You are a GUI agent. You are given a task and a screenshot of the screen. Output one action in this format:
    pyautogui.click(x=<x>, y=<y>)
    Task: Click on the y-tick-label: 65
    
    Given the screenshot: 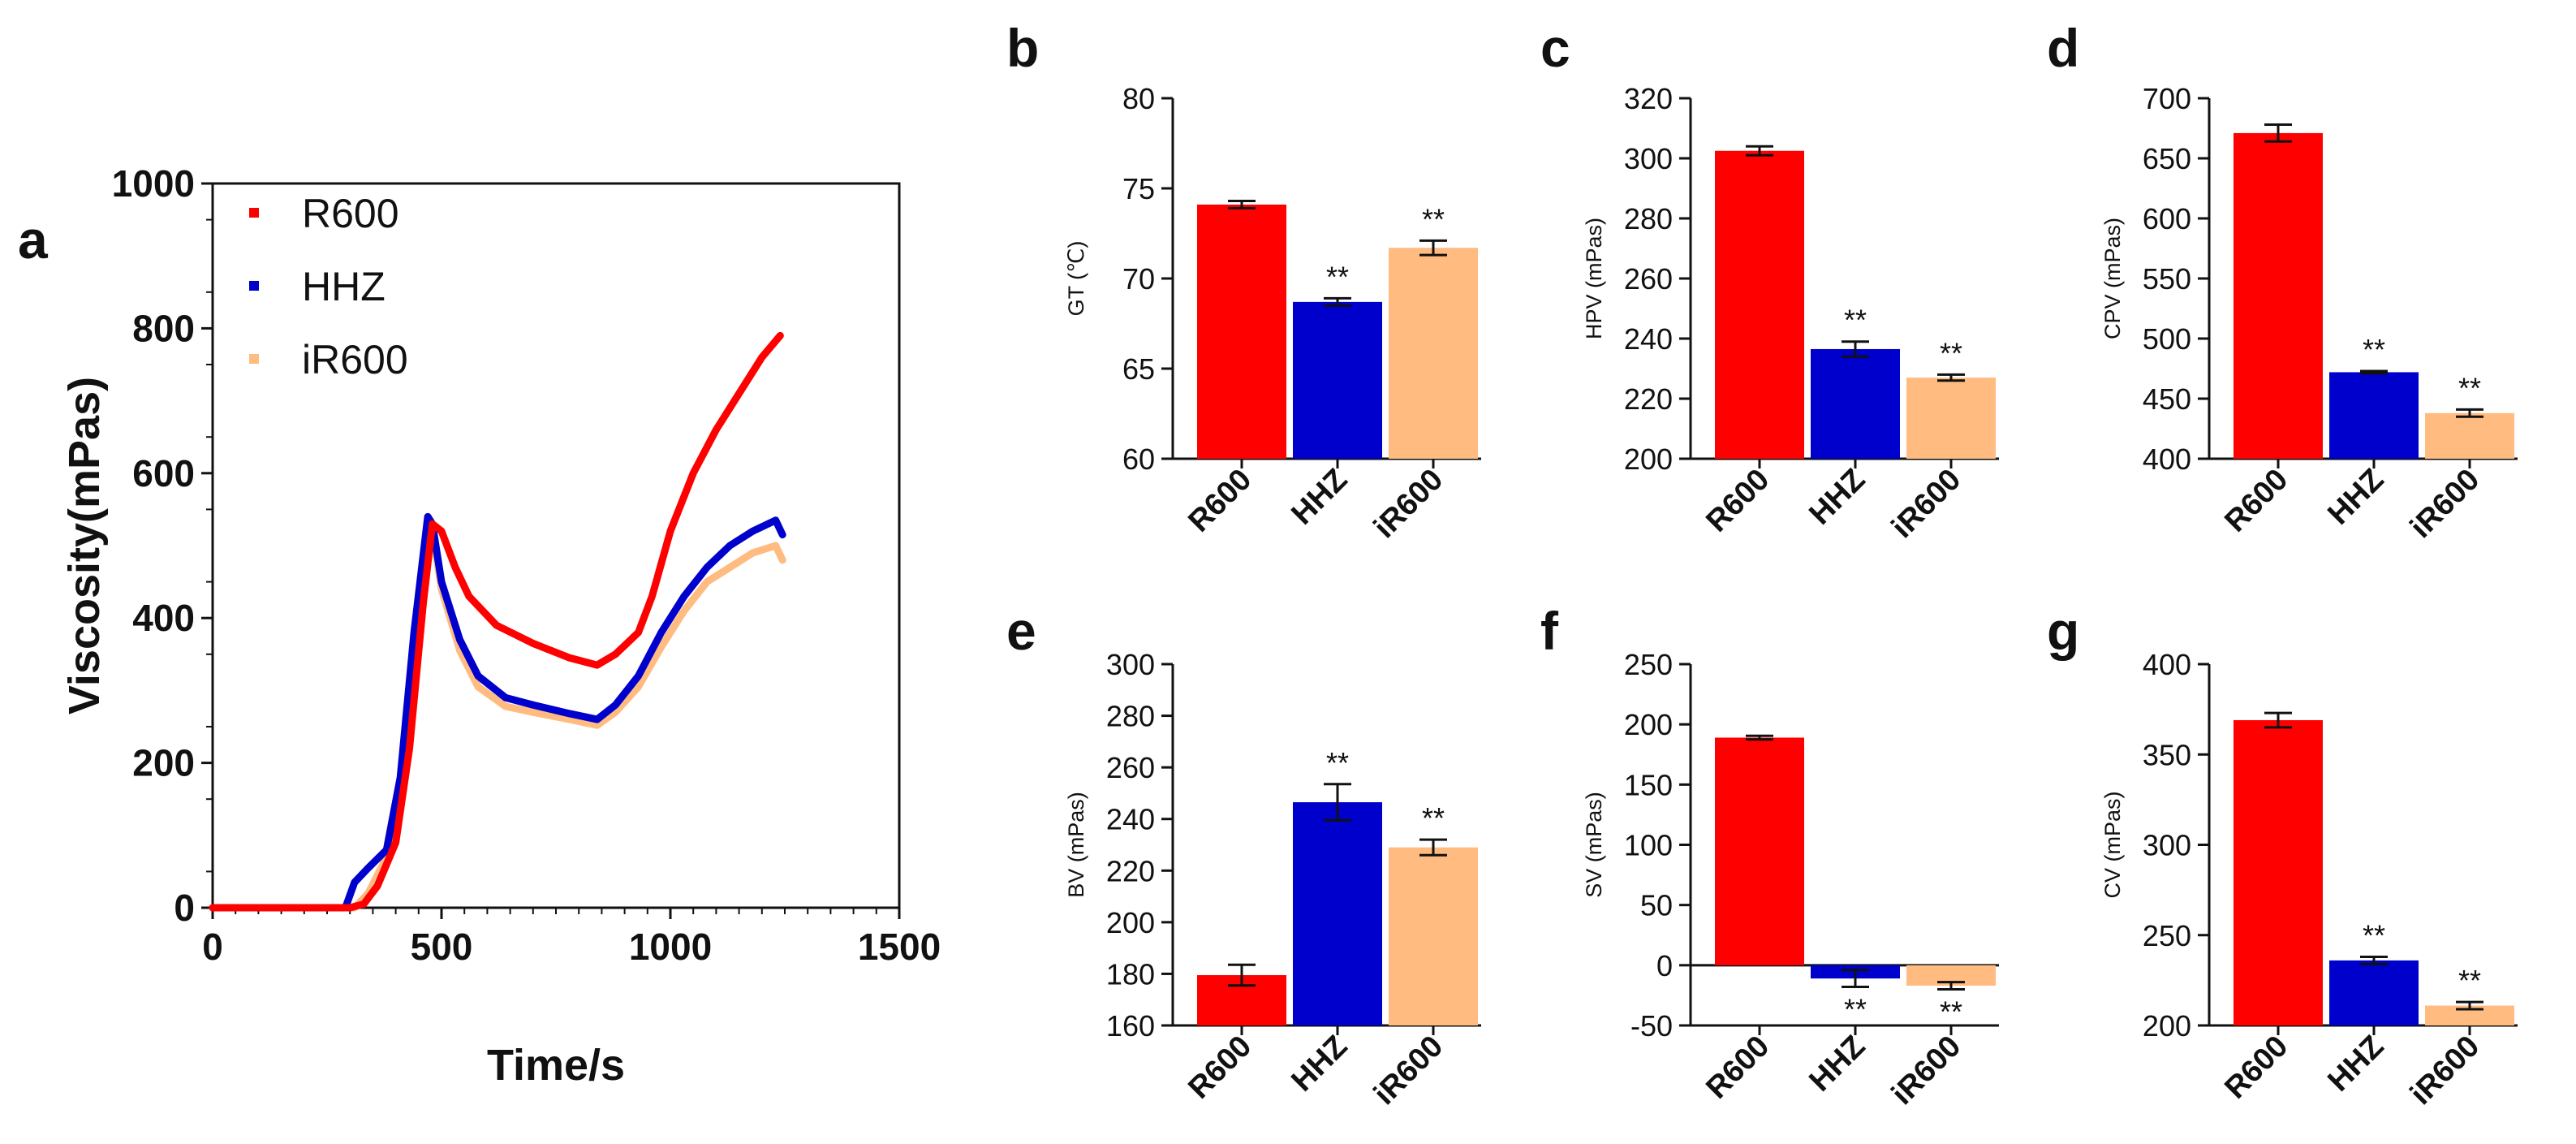 What is the action you would take?
    pyautogui.click(x=1138, y=369)
    